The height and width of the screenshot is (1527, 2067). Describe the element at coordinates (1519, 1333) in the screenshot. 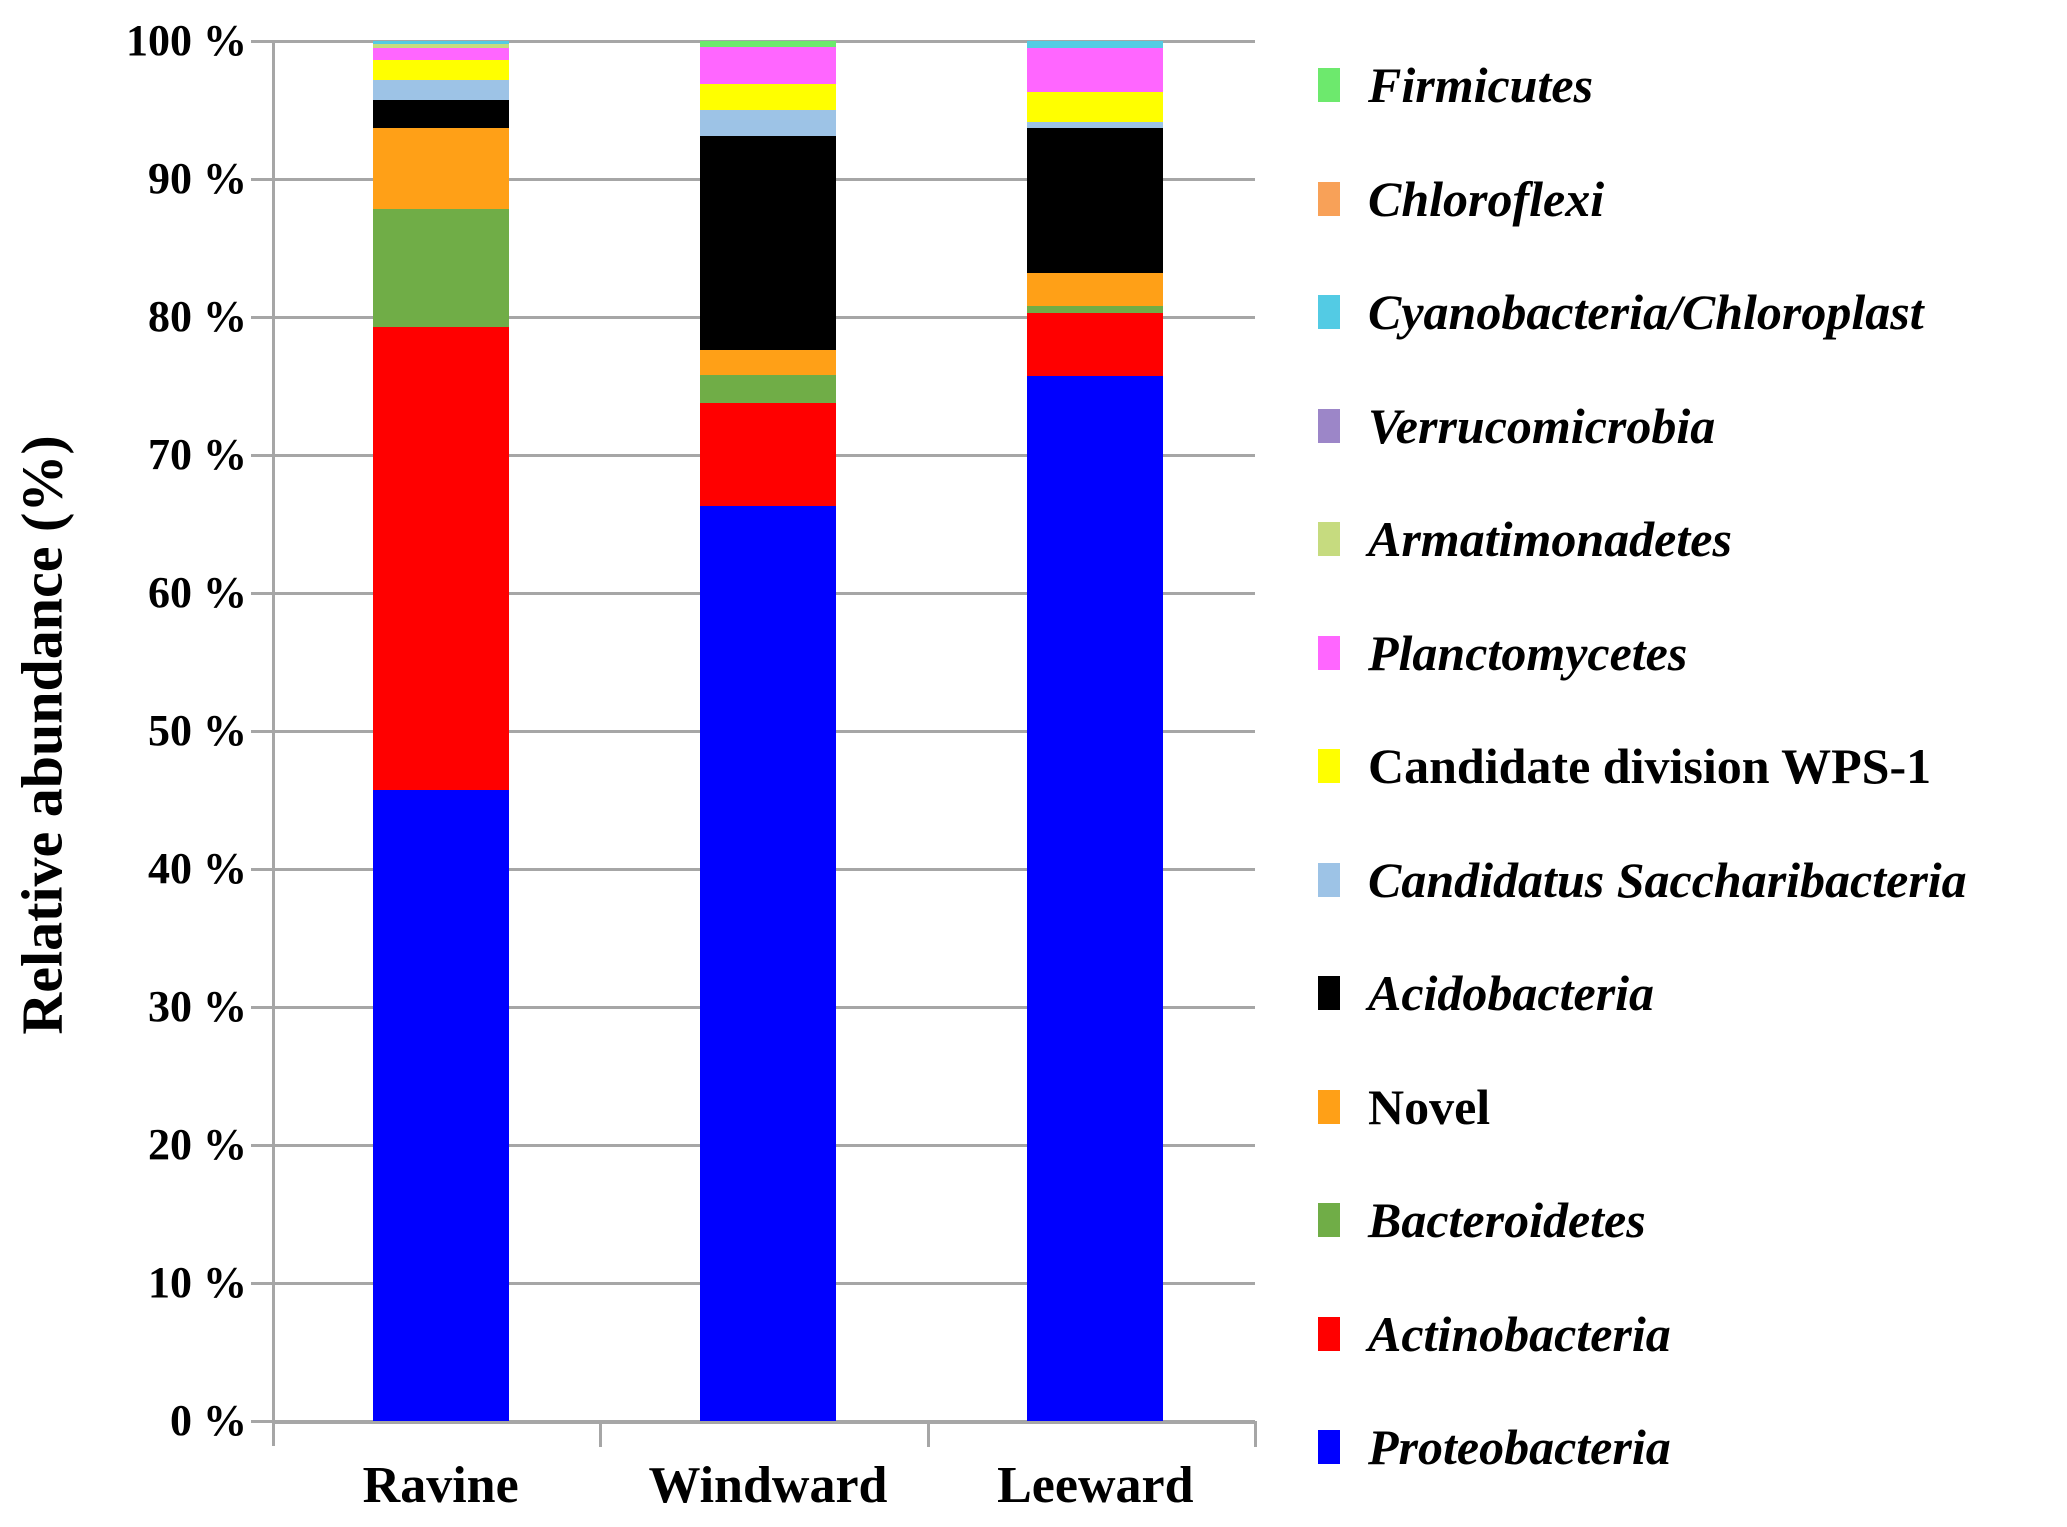

I see `legend-label: Actinobacteria` at that location.